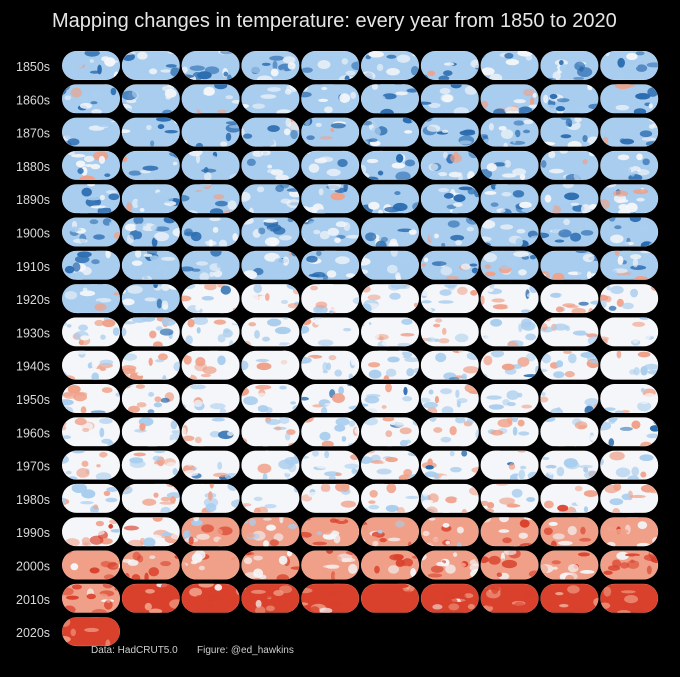 Image resolution: width=680 pixels, height=677 pixels. I want to click on year-map-2001, so click(150, 565).